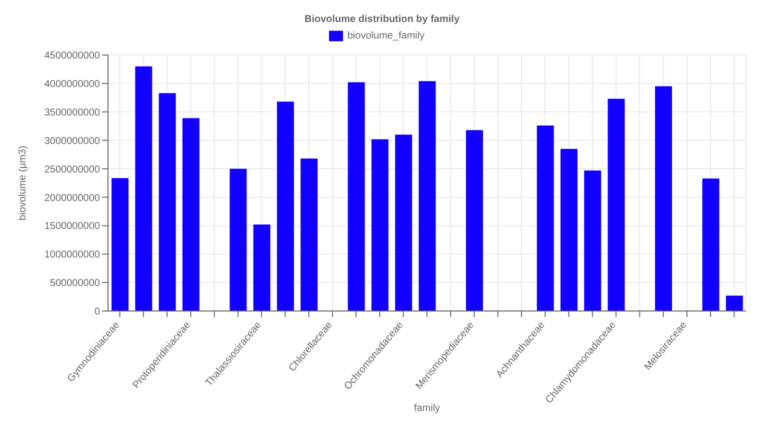 This screenshot has height=424, width=764. Describe the element at coordinates (386, 36) in the screenshot. I see `legend-label: biovolume_family` at that location.